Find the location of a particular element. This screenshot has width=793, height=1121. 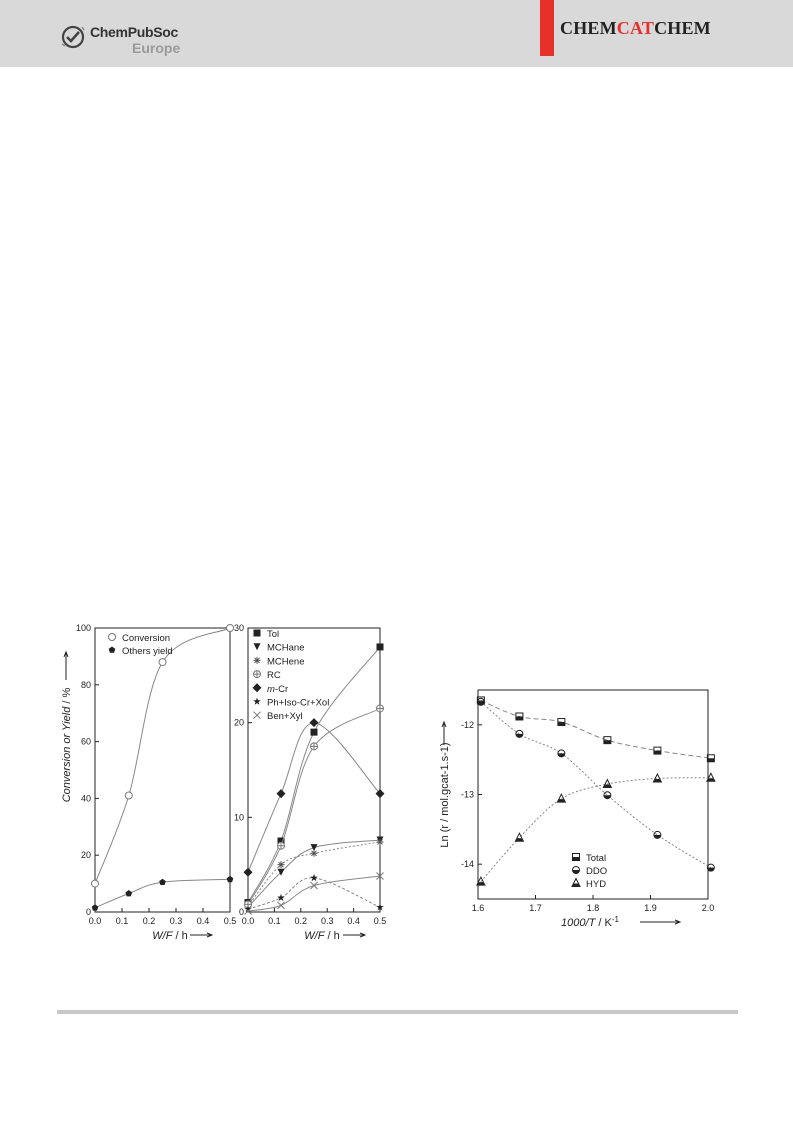

x-tick-label: 0.3 is located at coordinates (327, 921).